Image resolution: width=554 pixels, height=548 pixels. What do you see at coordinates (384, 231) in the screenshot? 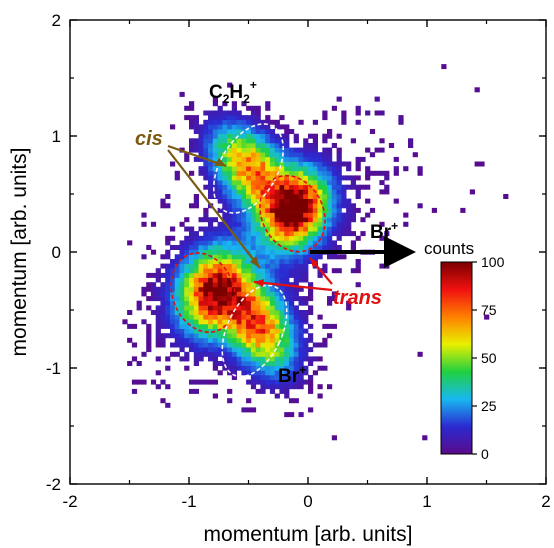
I see `br-arrow-label: Br+` at bounding box center [384, 231].